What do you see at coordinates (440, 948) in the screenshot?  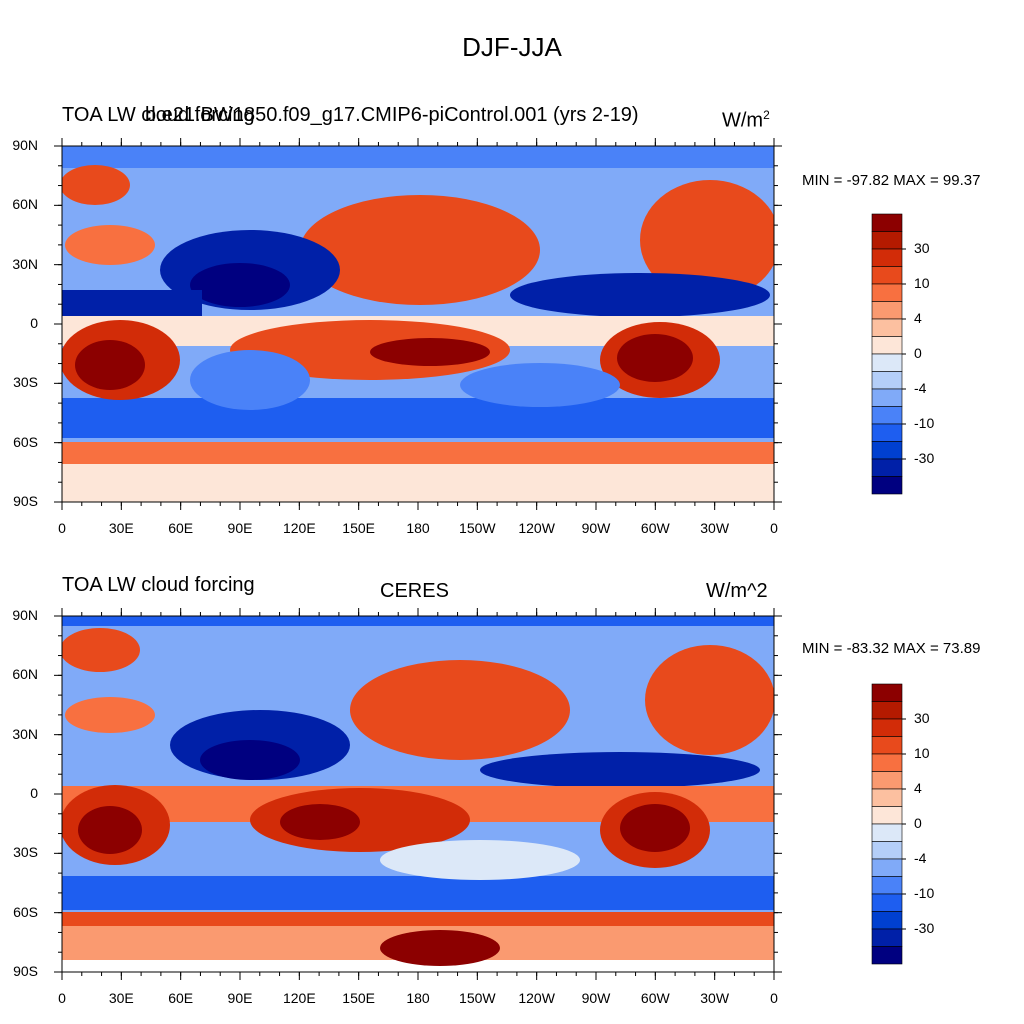 I see `panel-2-ross-core` at bounding box center [440, 948].